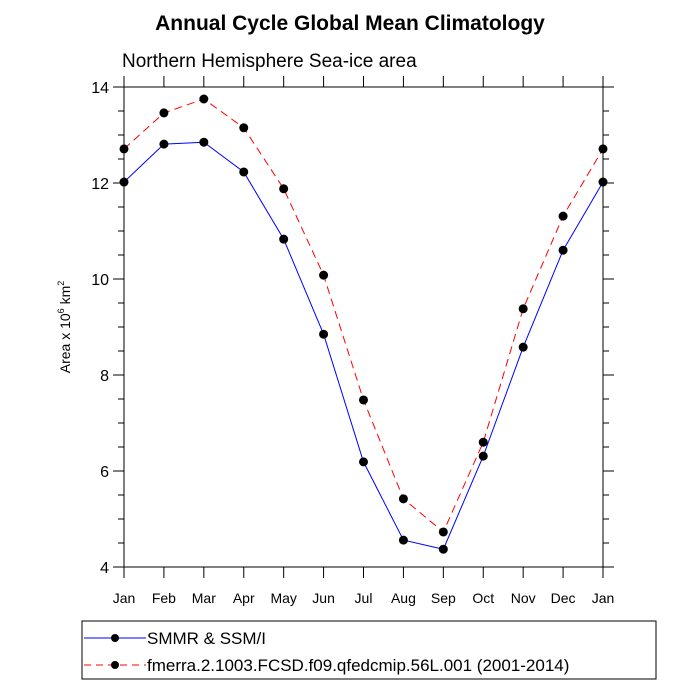 This screenshot has width=700, height=700. What do you see at coordinates (204, 598) in the screenshot?
I see `x-tick-label: Mar` at bounding box center [204, 598].